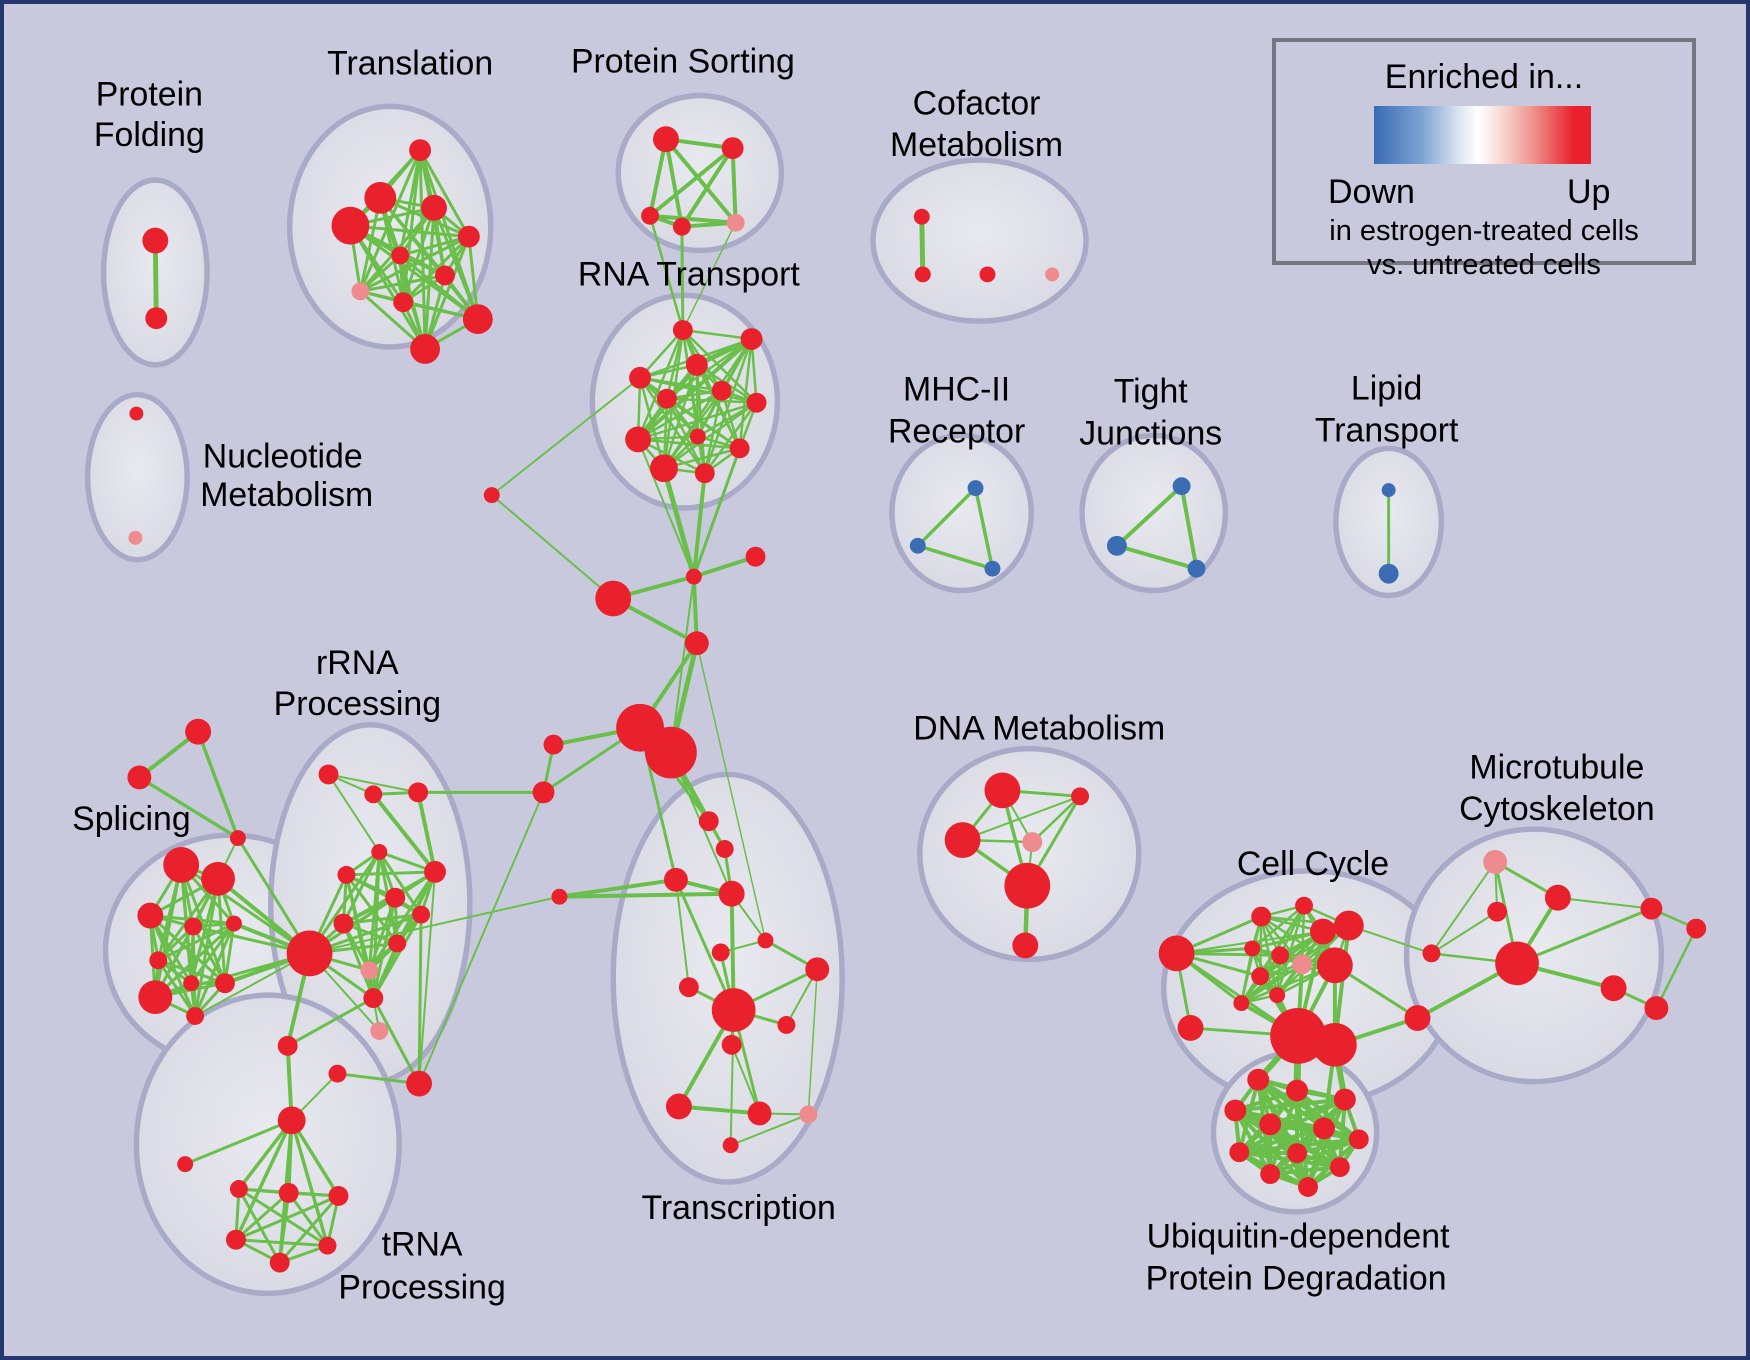  What do you see at coordinates (315, 1158) in the screenshot?
I see `edge-trh-tr6` at bounding box center [315, 1158].